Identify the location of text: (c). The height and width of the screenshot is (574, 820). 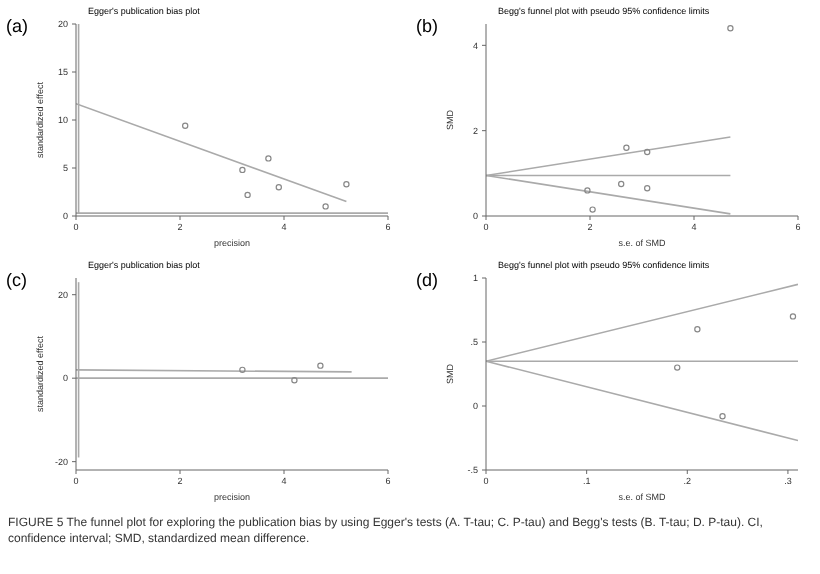
(16, 280).